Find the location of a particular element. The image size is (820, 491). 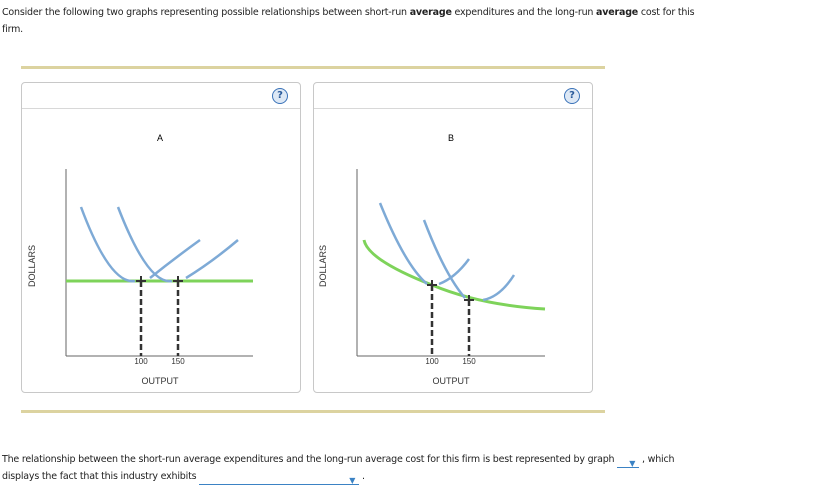

industry-dropdown: ▼ is located at coordinates (279, 477).